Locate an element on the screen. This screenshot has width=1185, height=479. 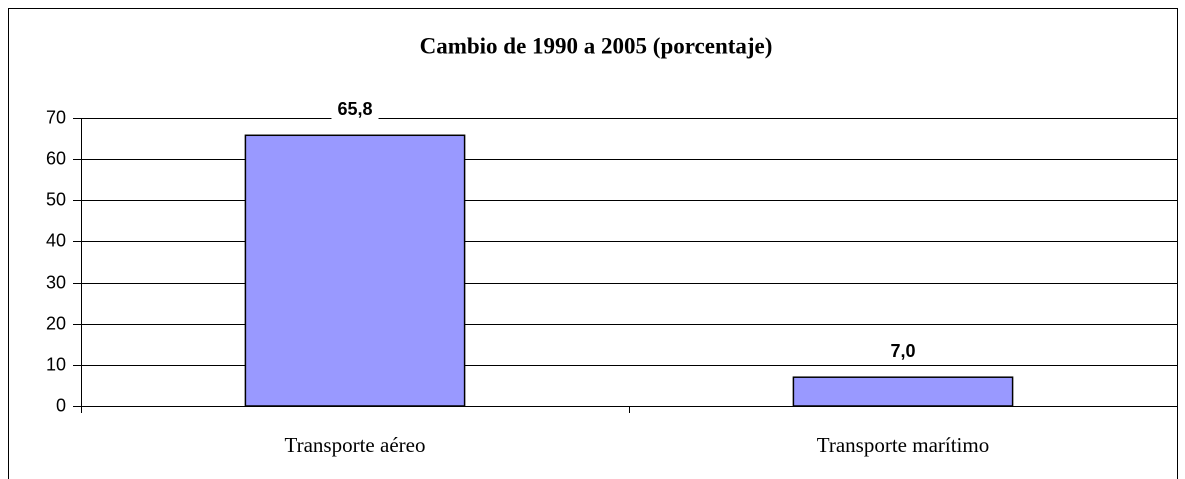
y-tick-label: 40 is located at coordinates (56, 240).